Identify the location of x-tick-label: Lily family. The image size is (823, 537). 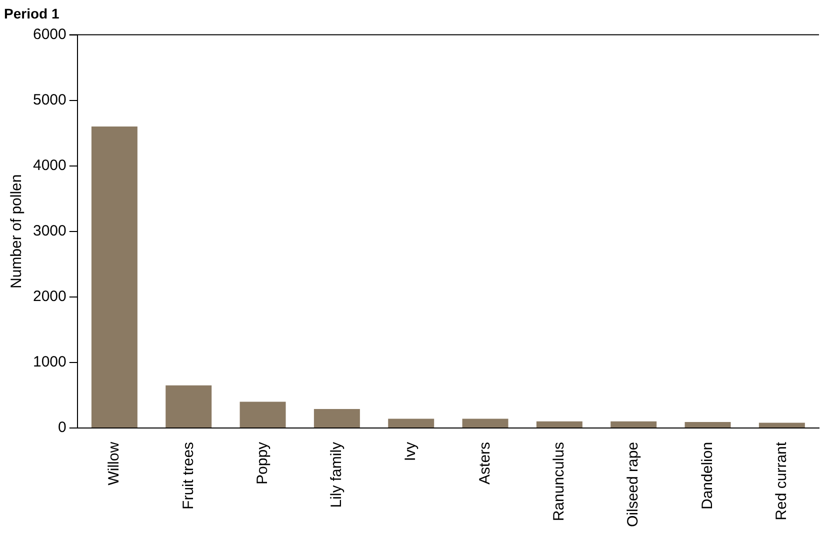
(337, 474).